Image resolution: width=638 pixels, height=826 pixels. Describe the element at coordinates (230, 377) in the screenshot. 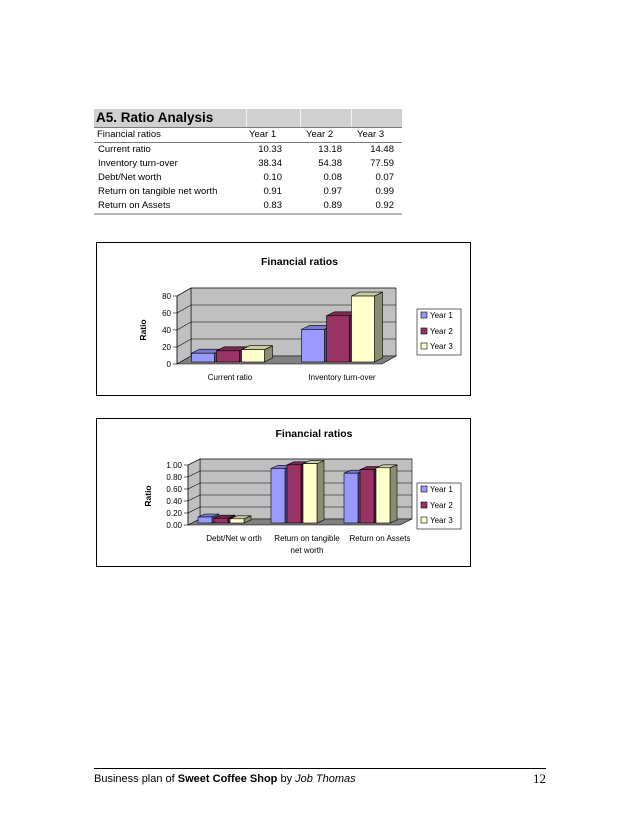

I see `x-category-label: Current ratio` at that location.